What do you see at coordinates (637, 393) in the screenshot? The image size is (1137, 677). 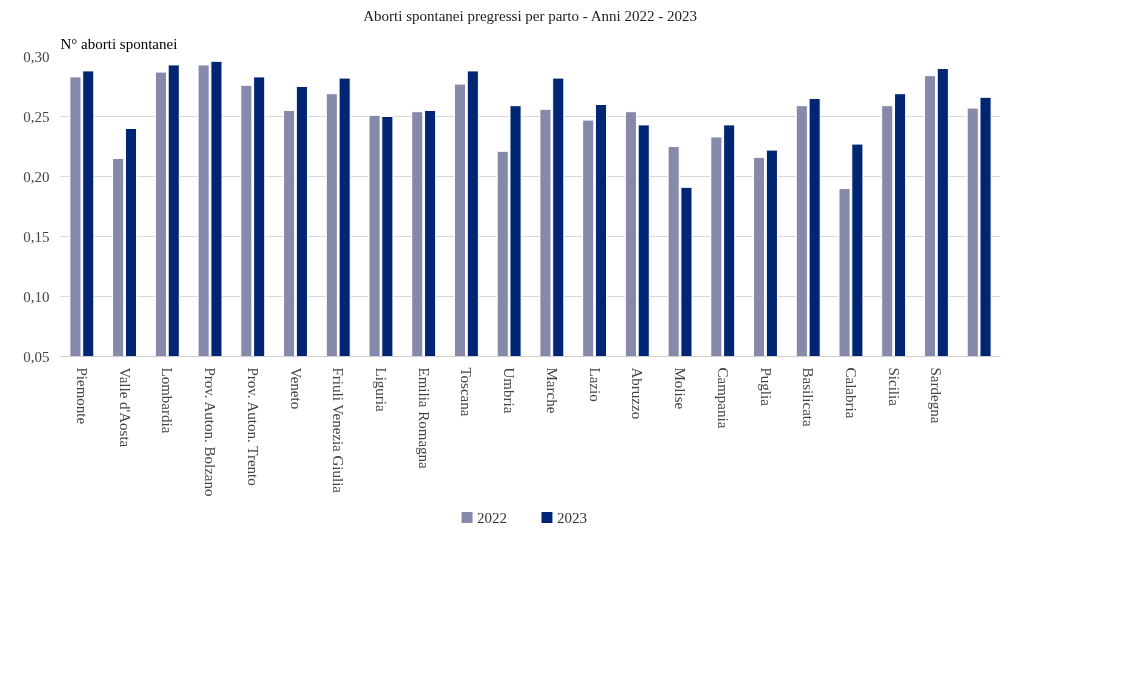 I see `x-tick-label: Abruzzo` at bounding box center [637, 393].